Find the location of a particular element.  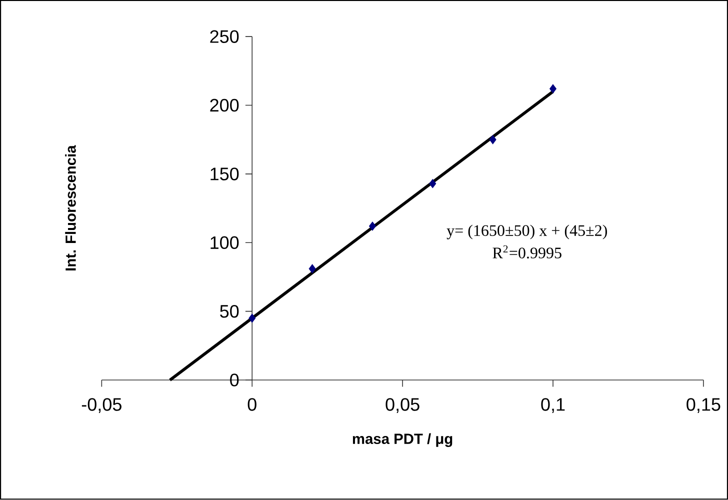

y-axis-title: Int. Fluorescencia is located at coordinates (70, 208).